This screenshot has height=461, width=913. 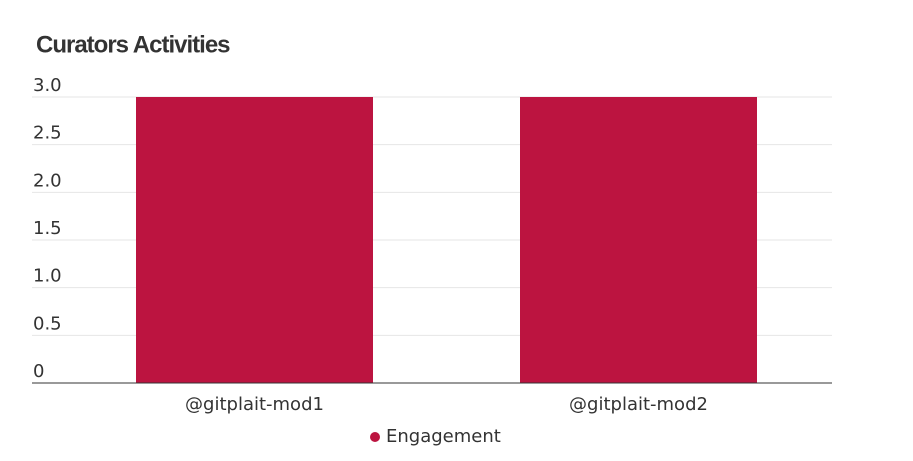 I want to click on chart-title: Curators Activities, so click(x=133, y=44).